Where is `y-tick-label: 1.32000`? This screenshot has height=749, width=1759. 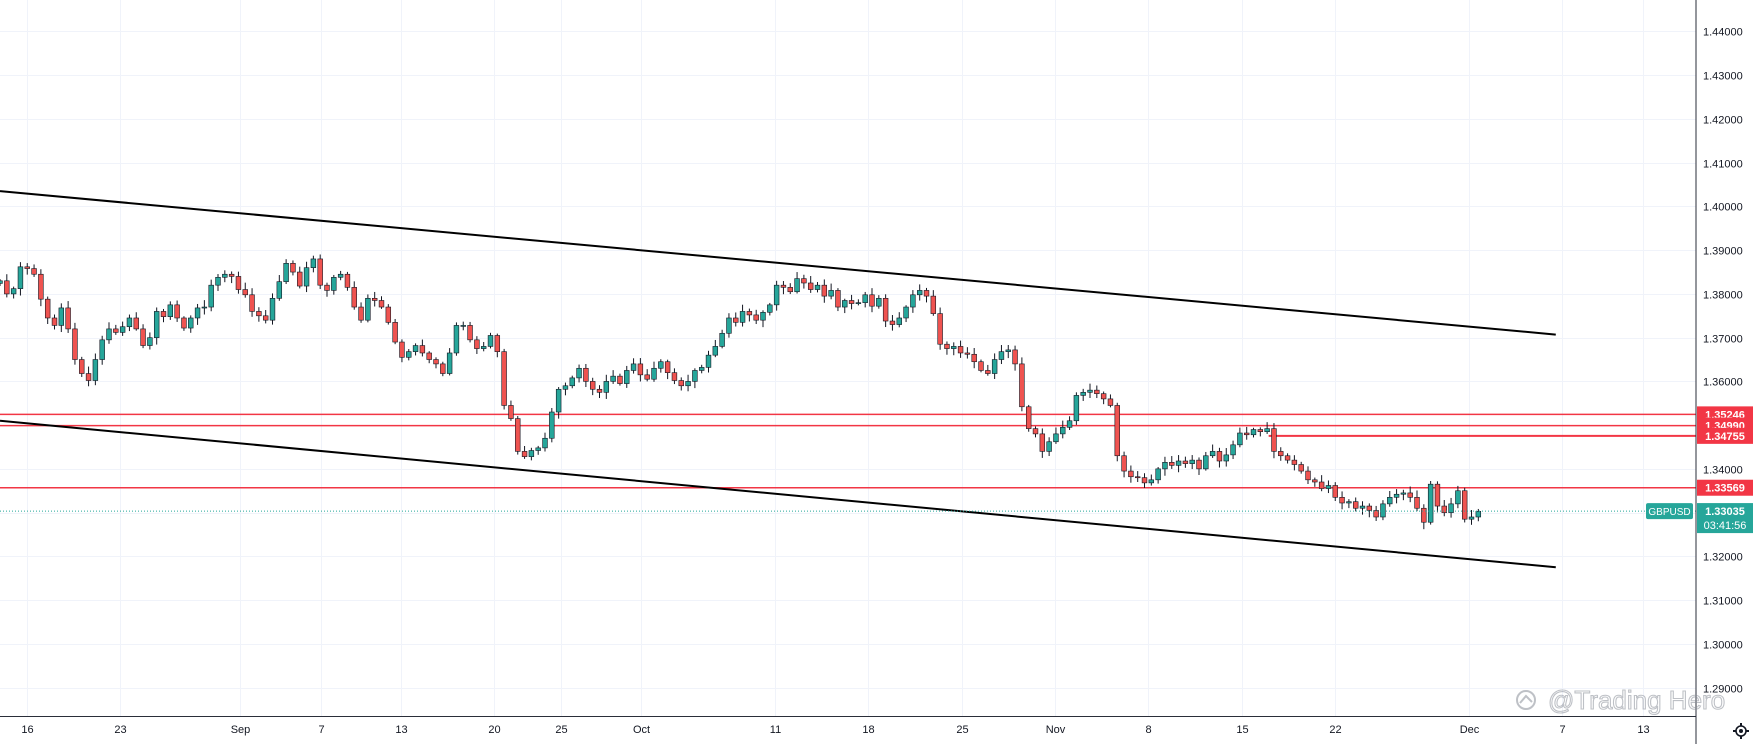 y-tick-label: 1.32000 is located at coordinates (1723, 558).